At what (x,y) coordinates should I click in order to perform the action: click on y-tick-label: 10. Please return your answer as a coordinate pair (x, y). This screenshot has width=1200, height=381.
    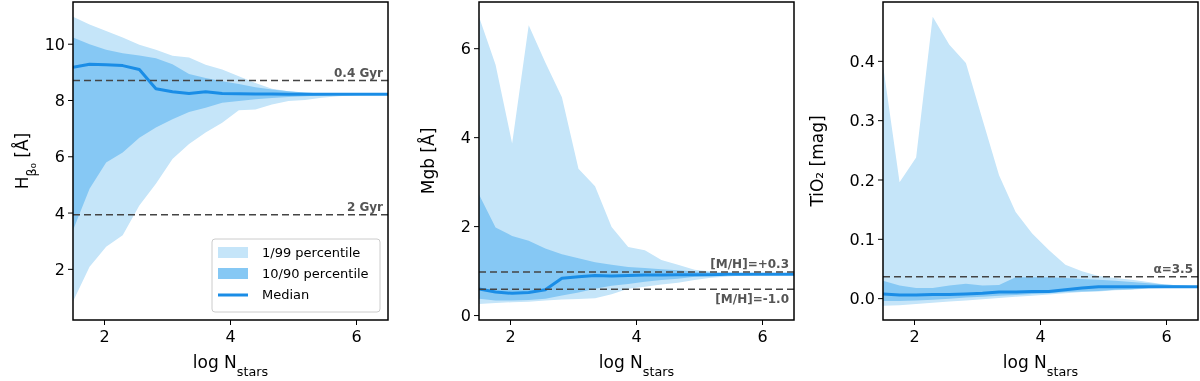
    Looking at the image, I should click on (54, 44).